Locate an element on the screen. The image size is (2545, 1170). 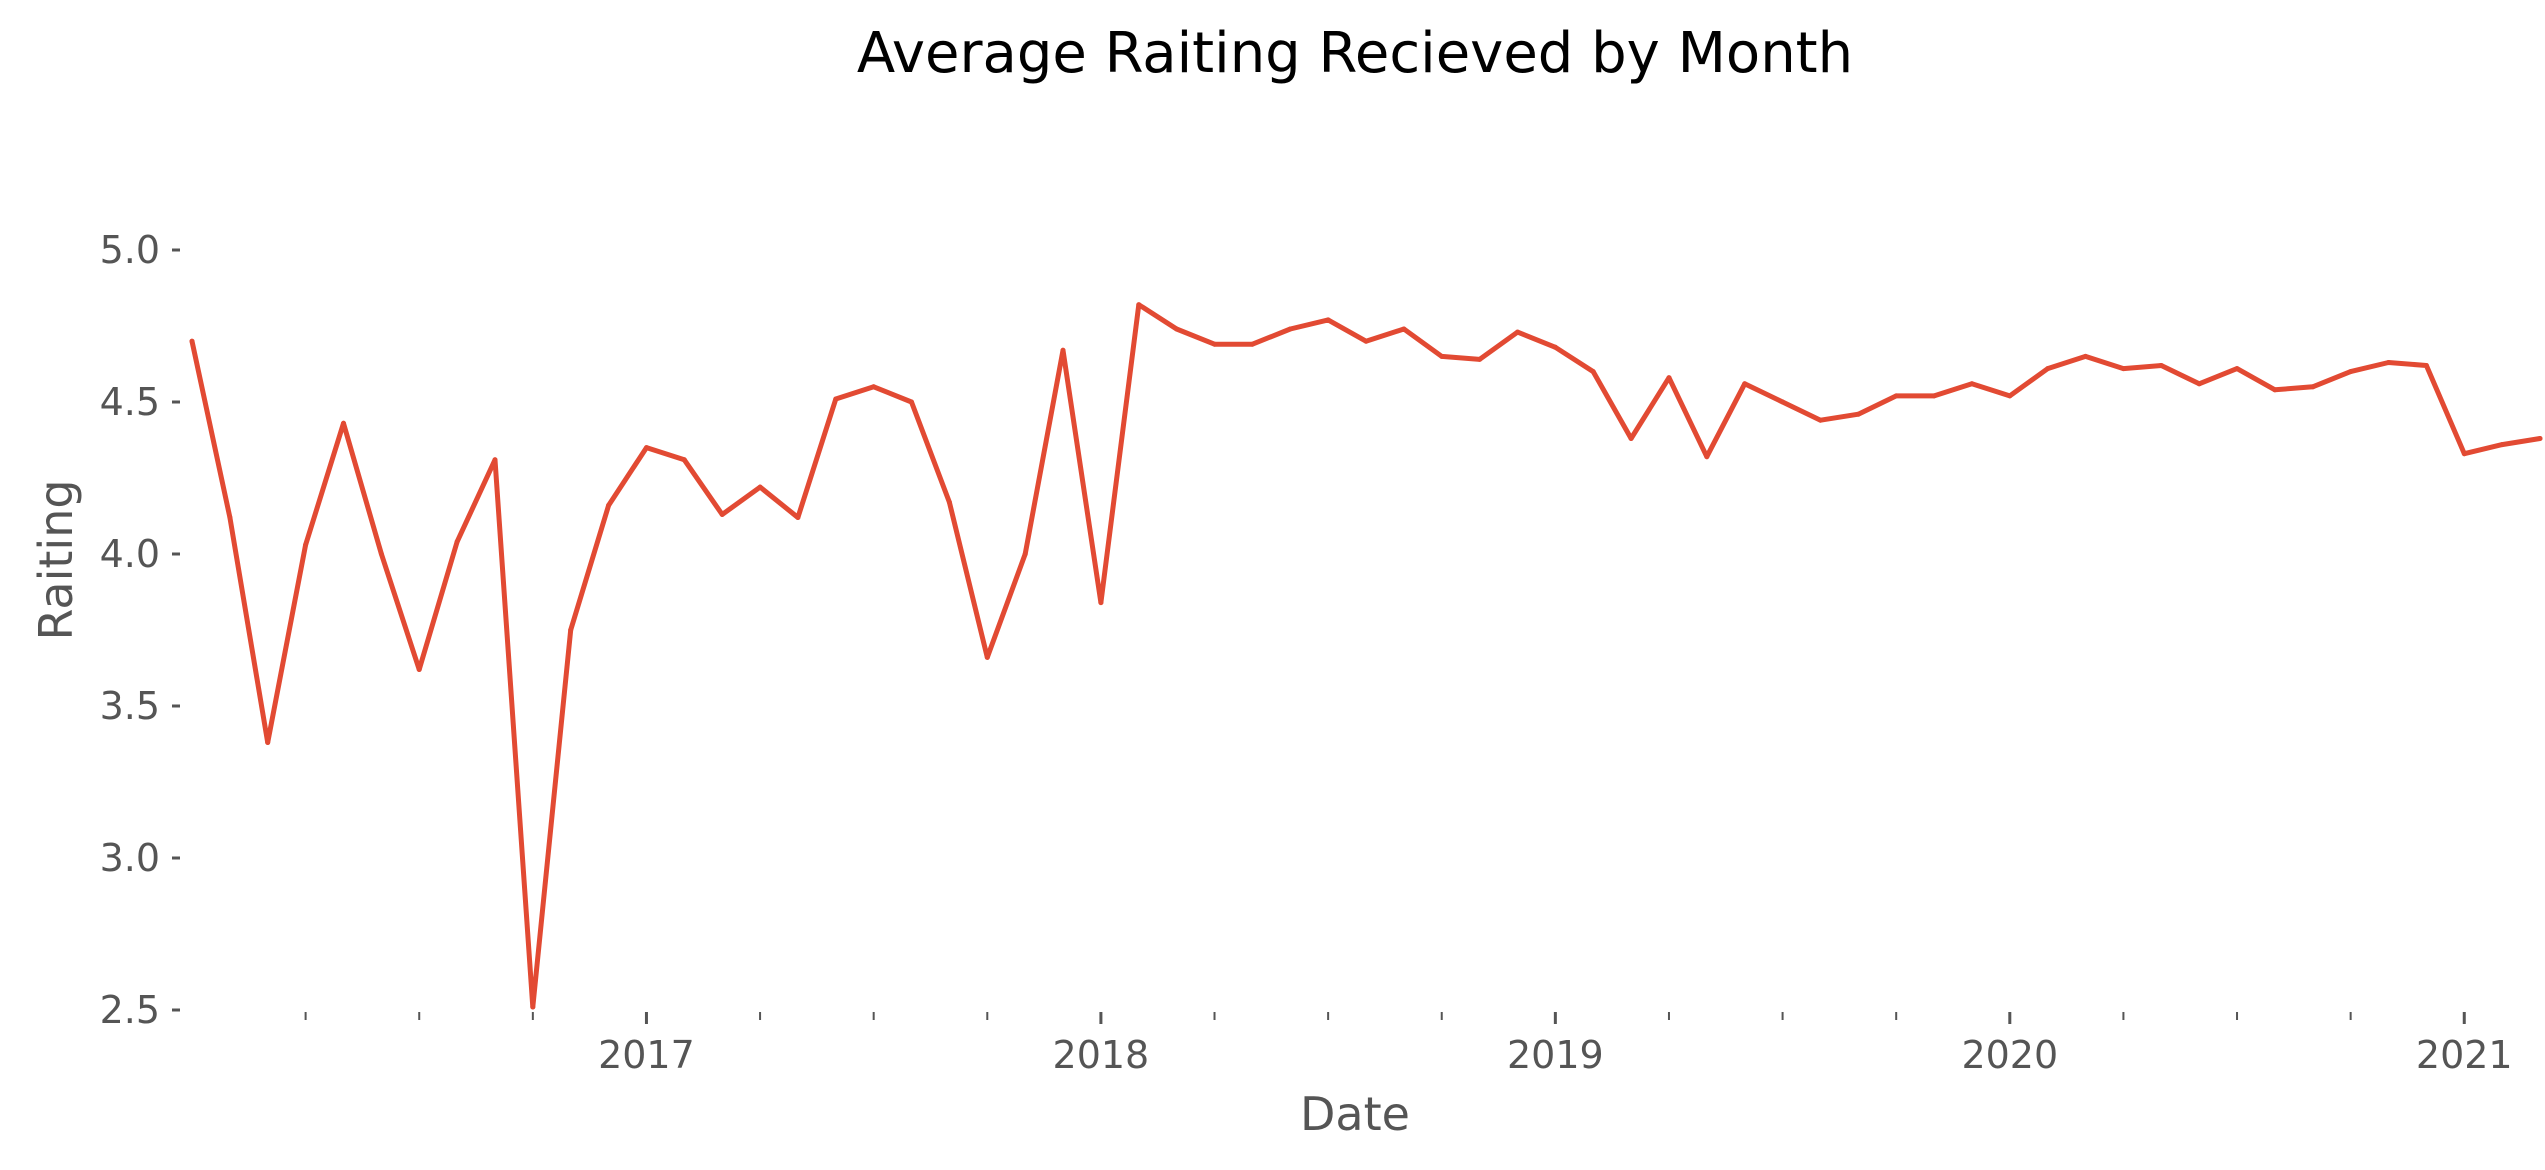
x-axis-label: Date is located at coordinates (1355, 1114).